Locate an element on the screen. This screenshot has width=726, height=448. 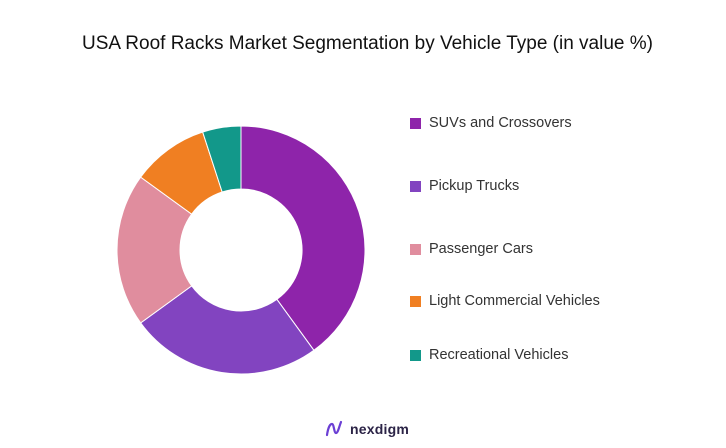
brand-name: nexdigm is located at coordinates (379, 429).